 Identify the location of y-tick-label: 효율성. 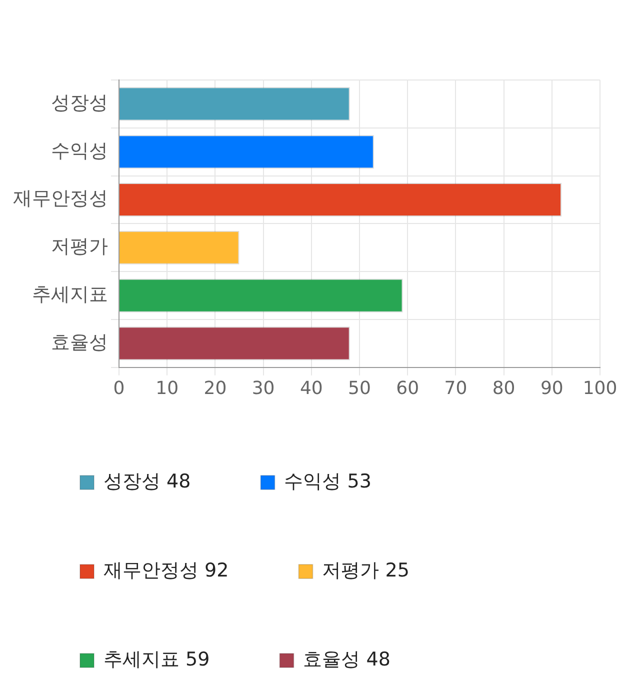
(79, 342).